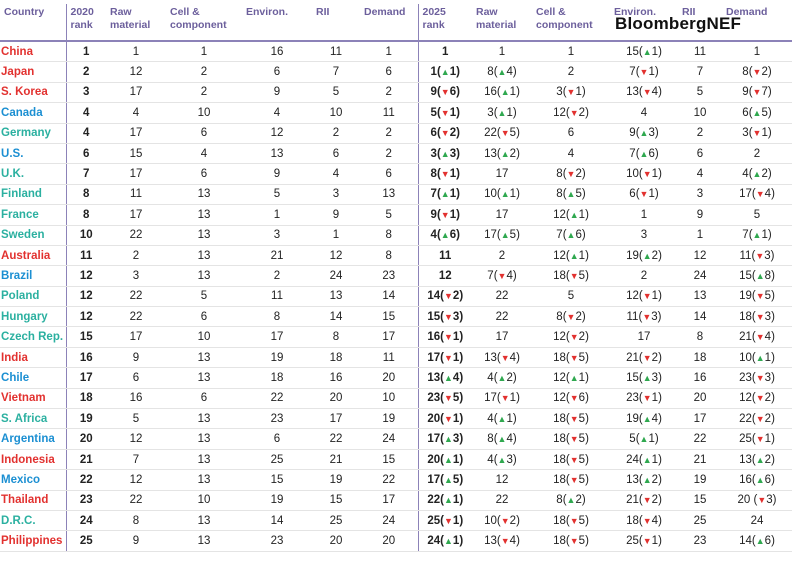  I want to click on rank-cell: 8(▲2), so click(571, 500).